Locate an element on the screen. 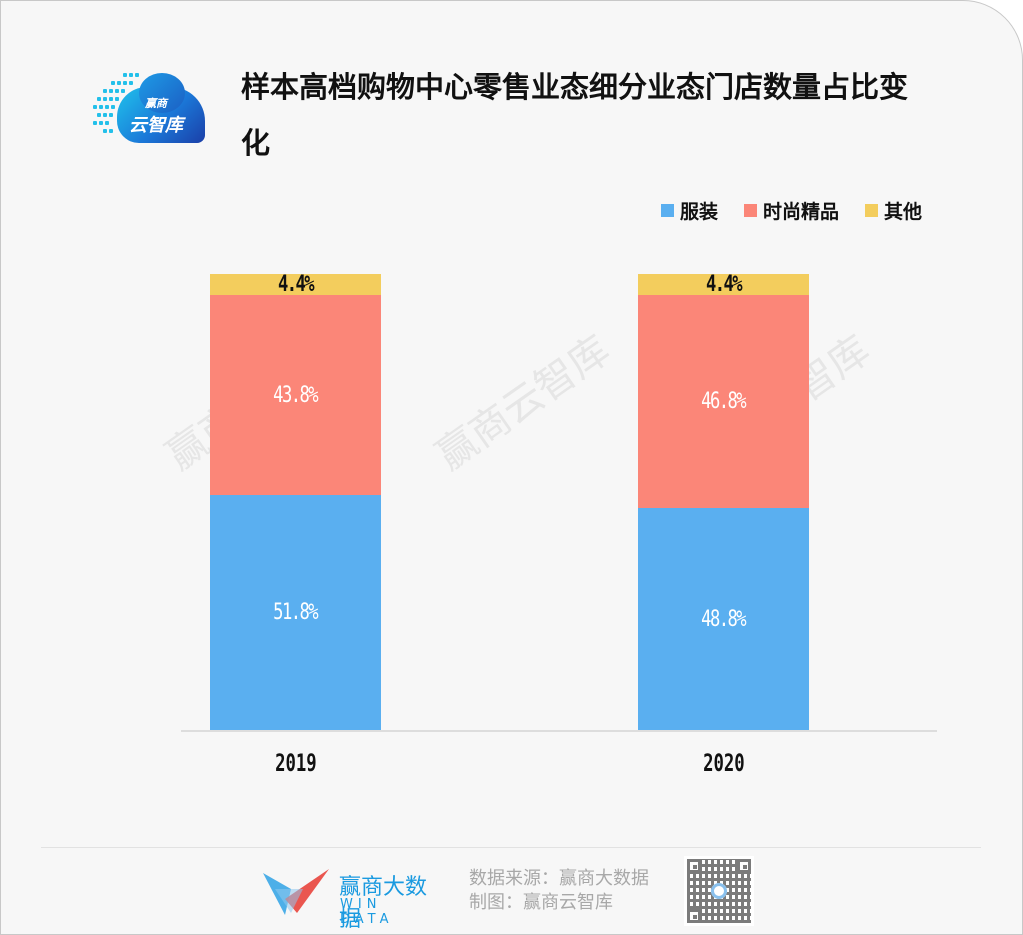 This screenshot has width=1023, height=935. bar-2020: 4.4% 46.8% 48.8% is located at coordinates (723, 501).